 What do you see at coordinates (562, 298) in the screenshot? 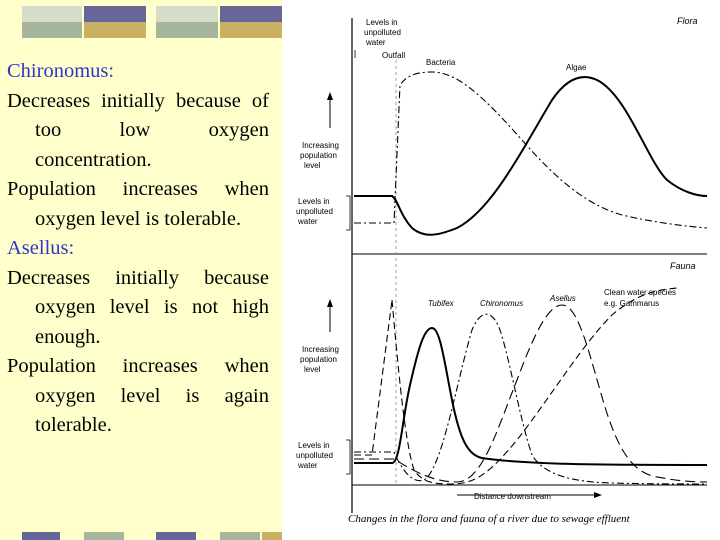
I see `asellus-label: Asellus` at bounding box center [562, 298].